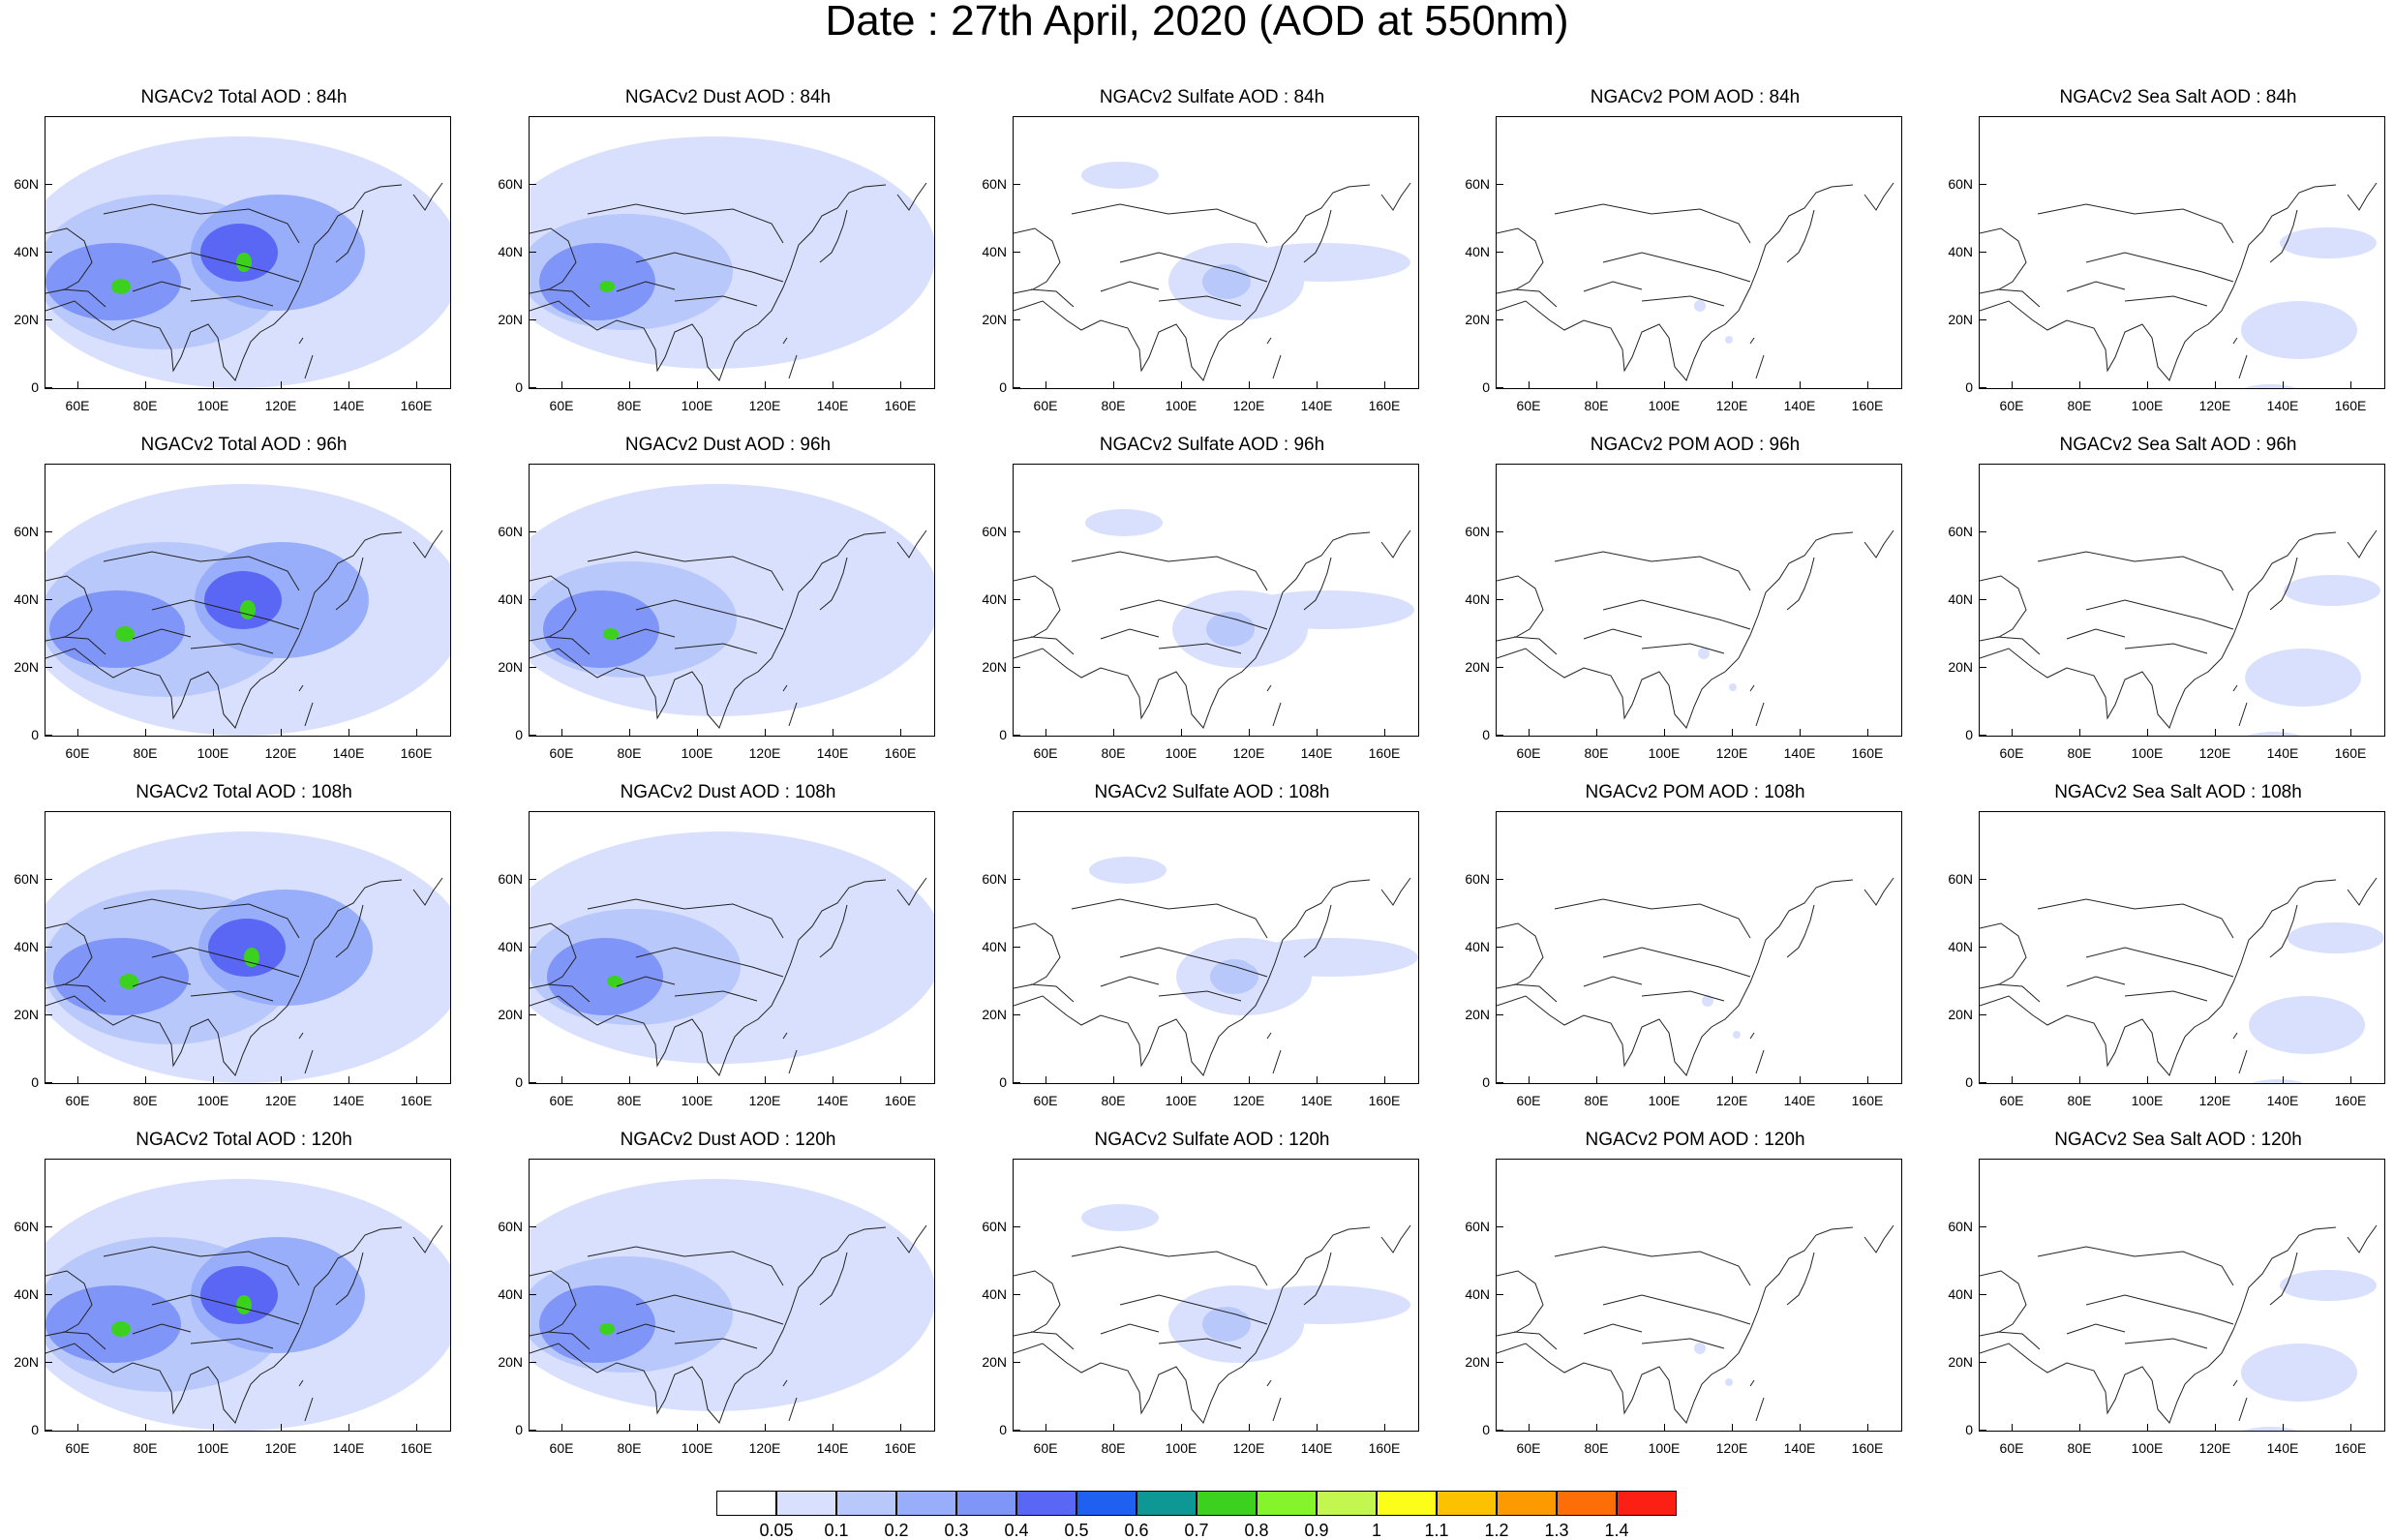 The image size is (2394, 1540). What do you see at coordinates (281, 1100) in the screenshot?
I see `lon-tick-label: 120E` at bounding box center [281, 1100].